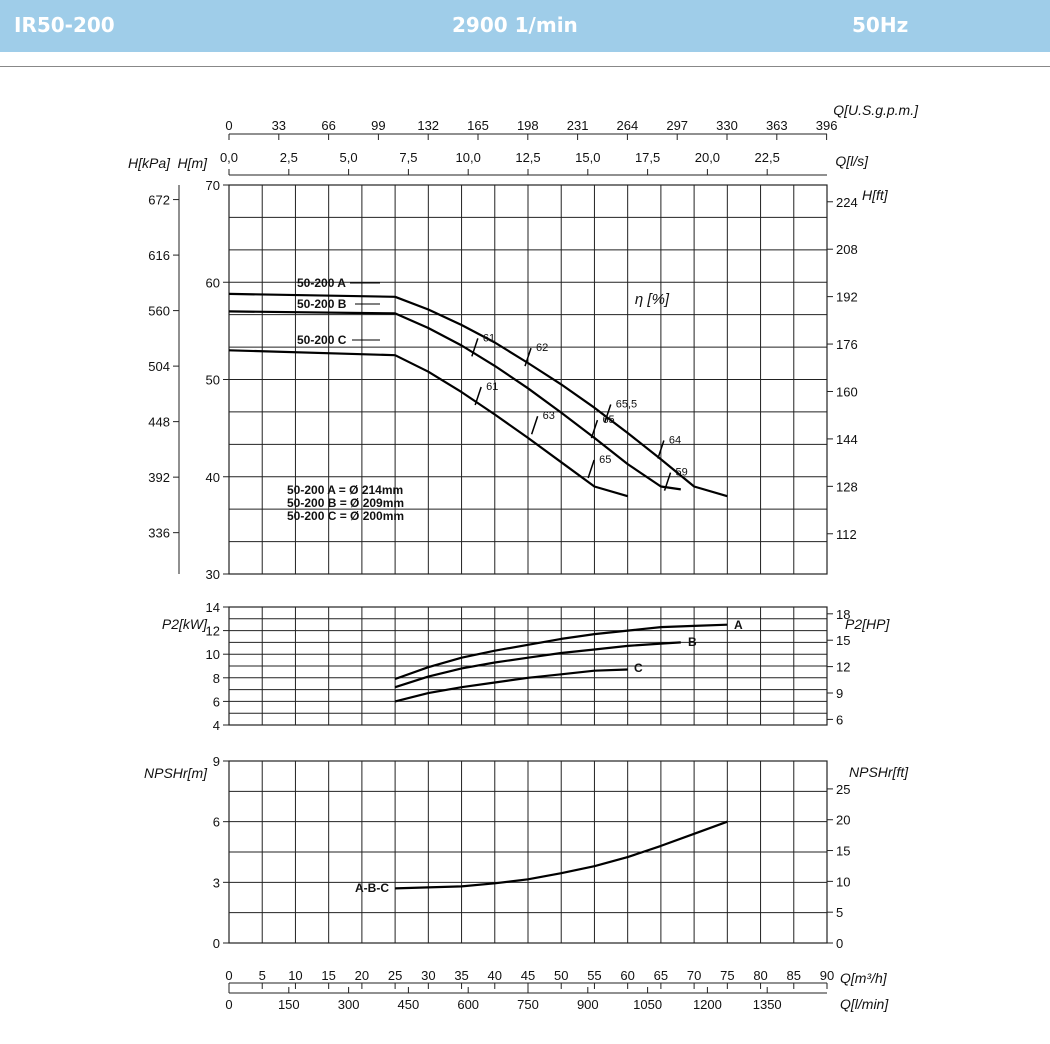 This screenshot has height=1044, width=1050. I want to click on lmin-tick-label: 750, so click(528, 1004).